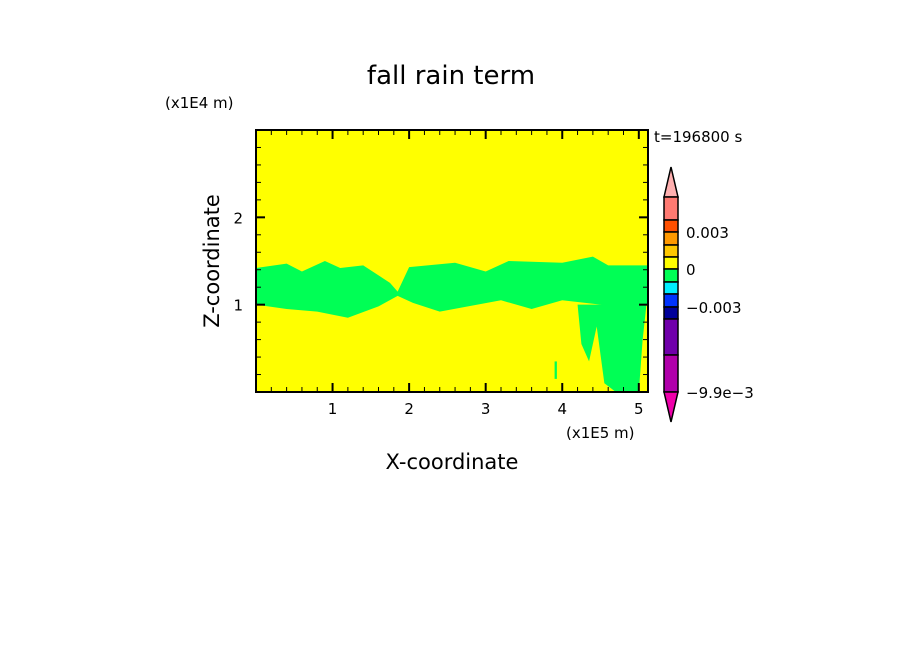 Image resolution: width=904 pixels, height=654 pixels. Describe the element at coordinates (238, 306) in the screenshot. I see `y-tick-label: 1` at that location.